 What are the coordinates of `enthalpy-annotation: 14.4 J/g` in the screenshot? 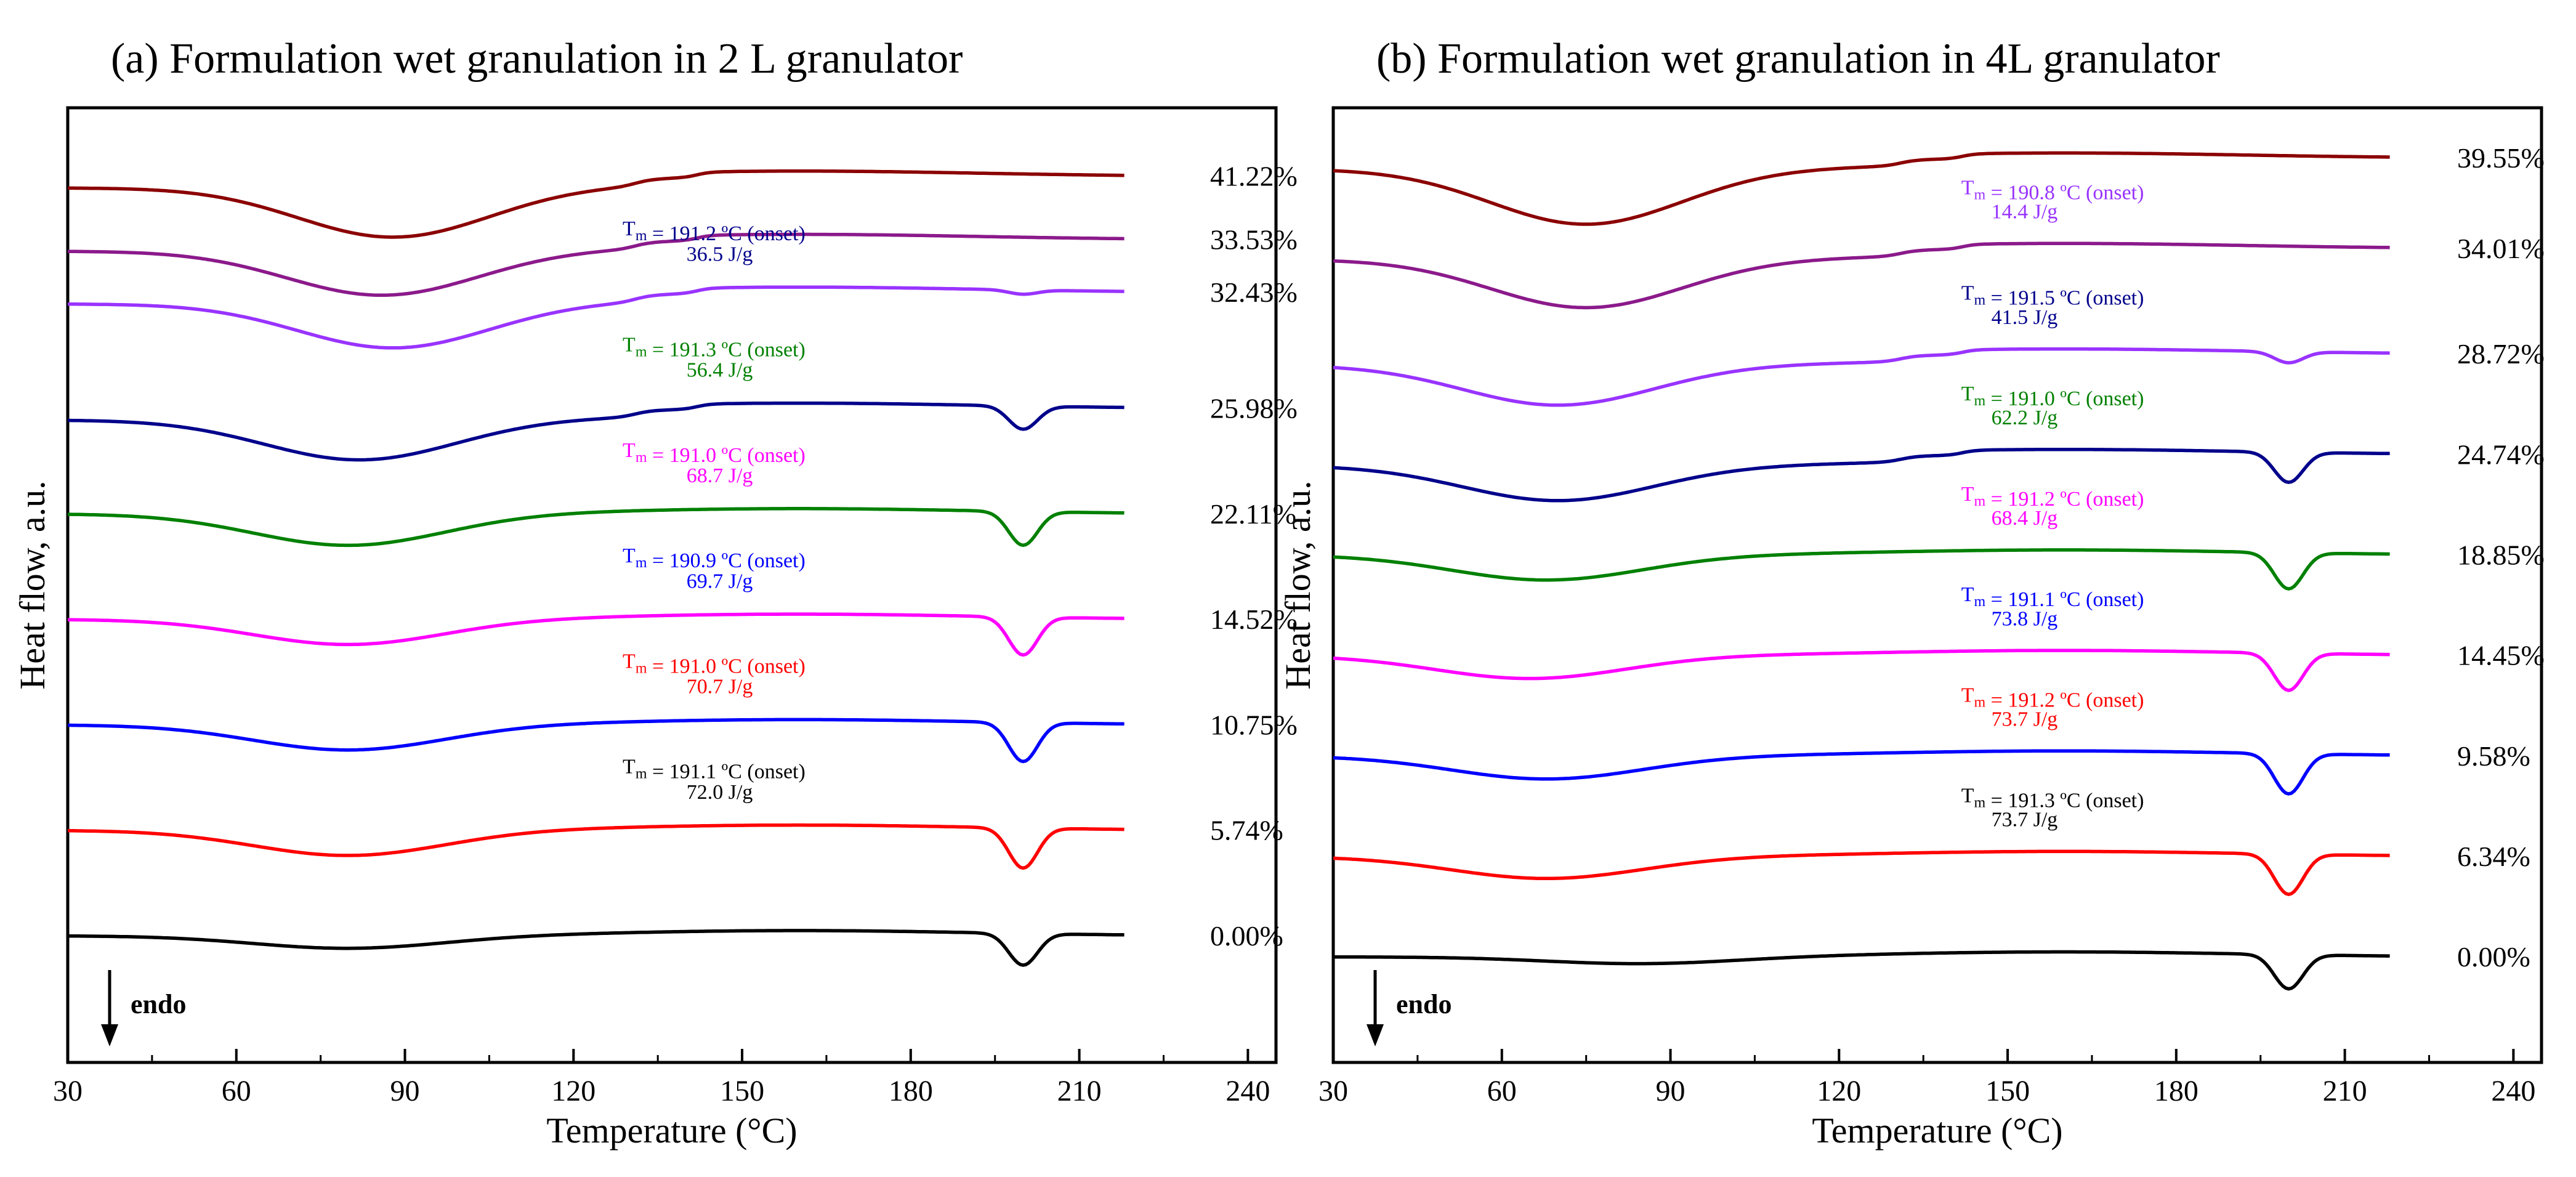 It's located at (2025, 211).